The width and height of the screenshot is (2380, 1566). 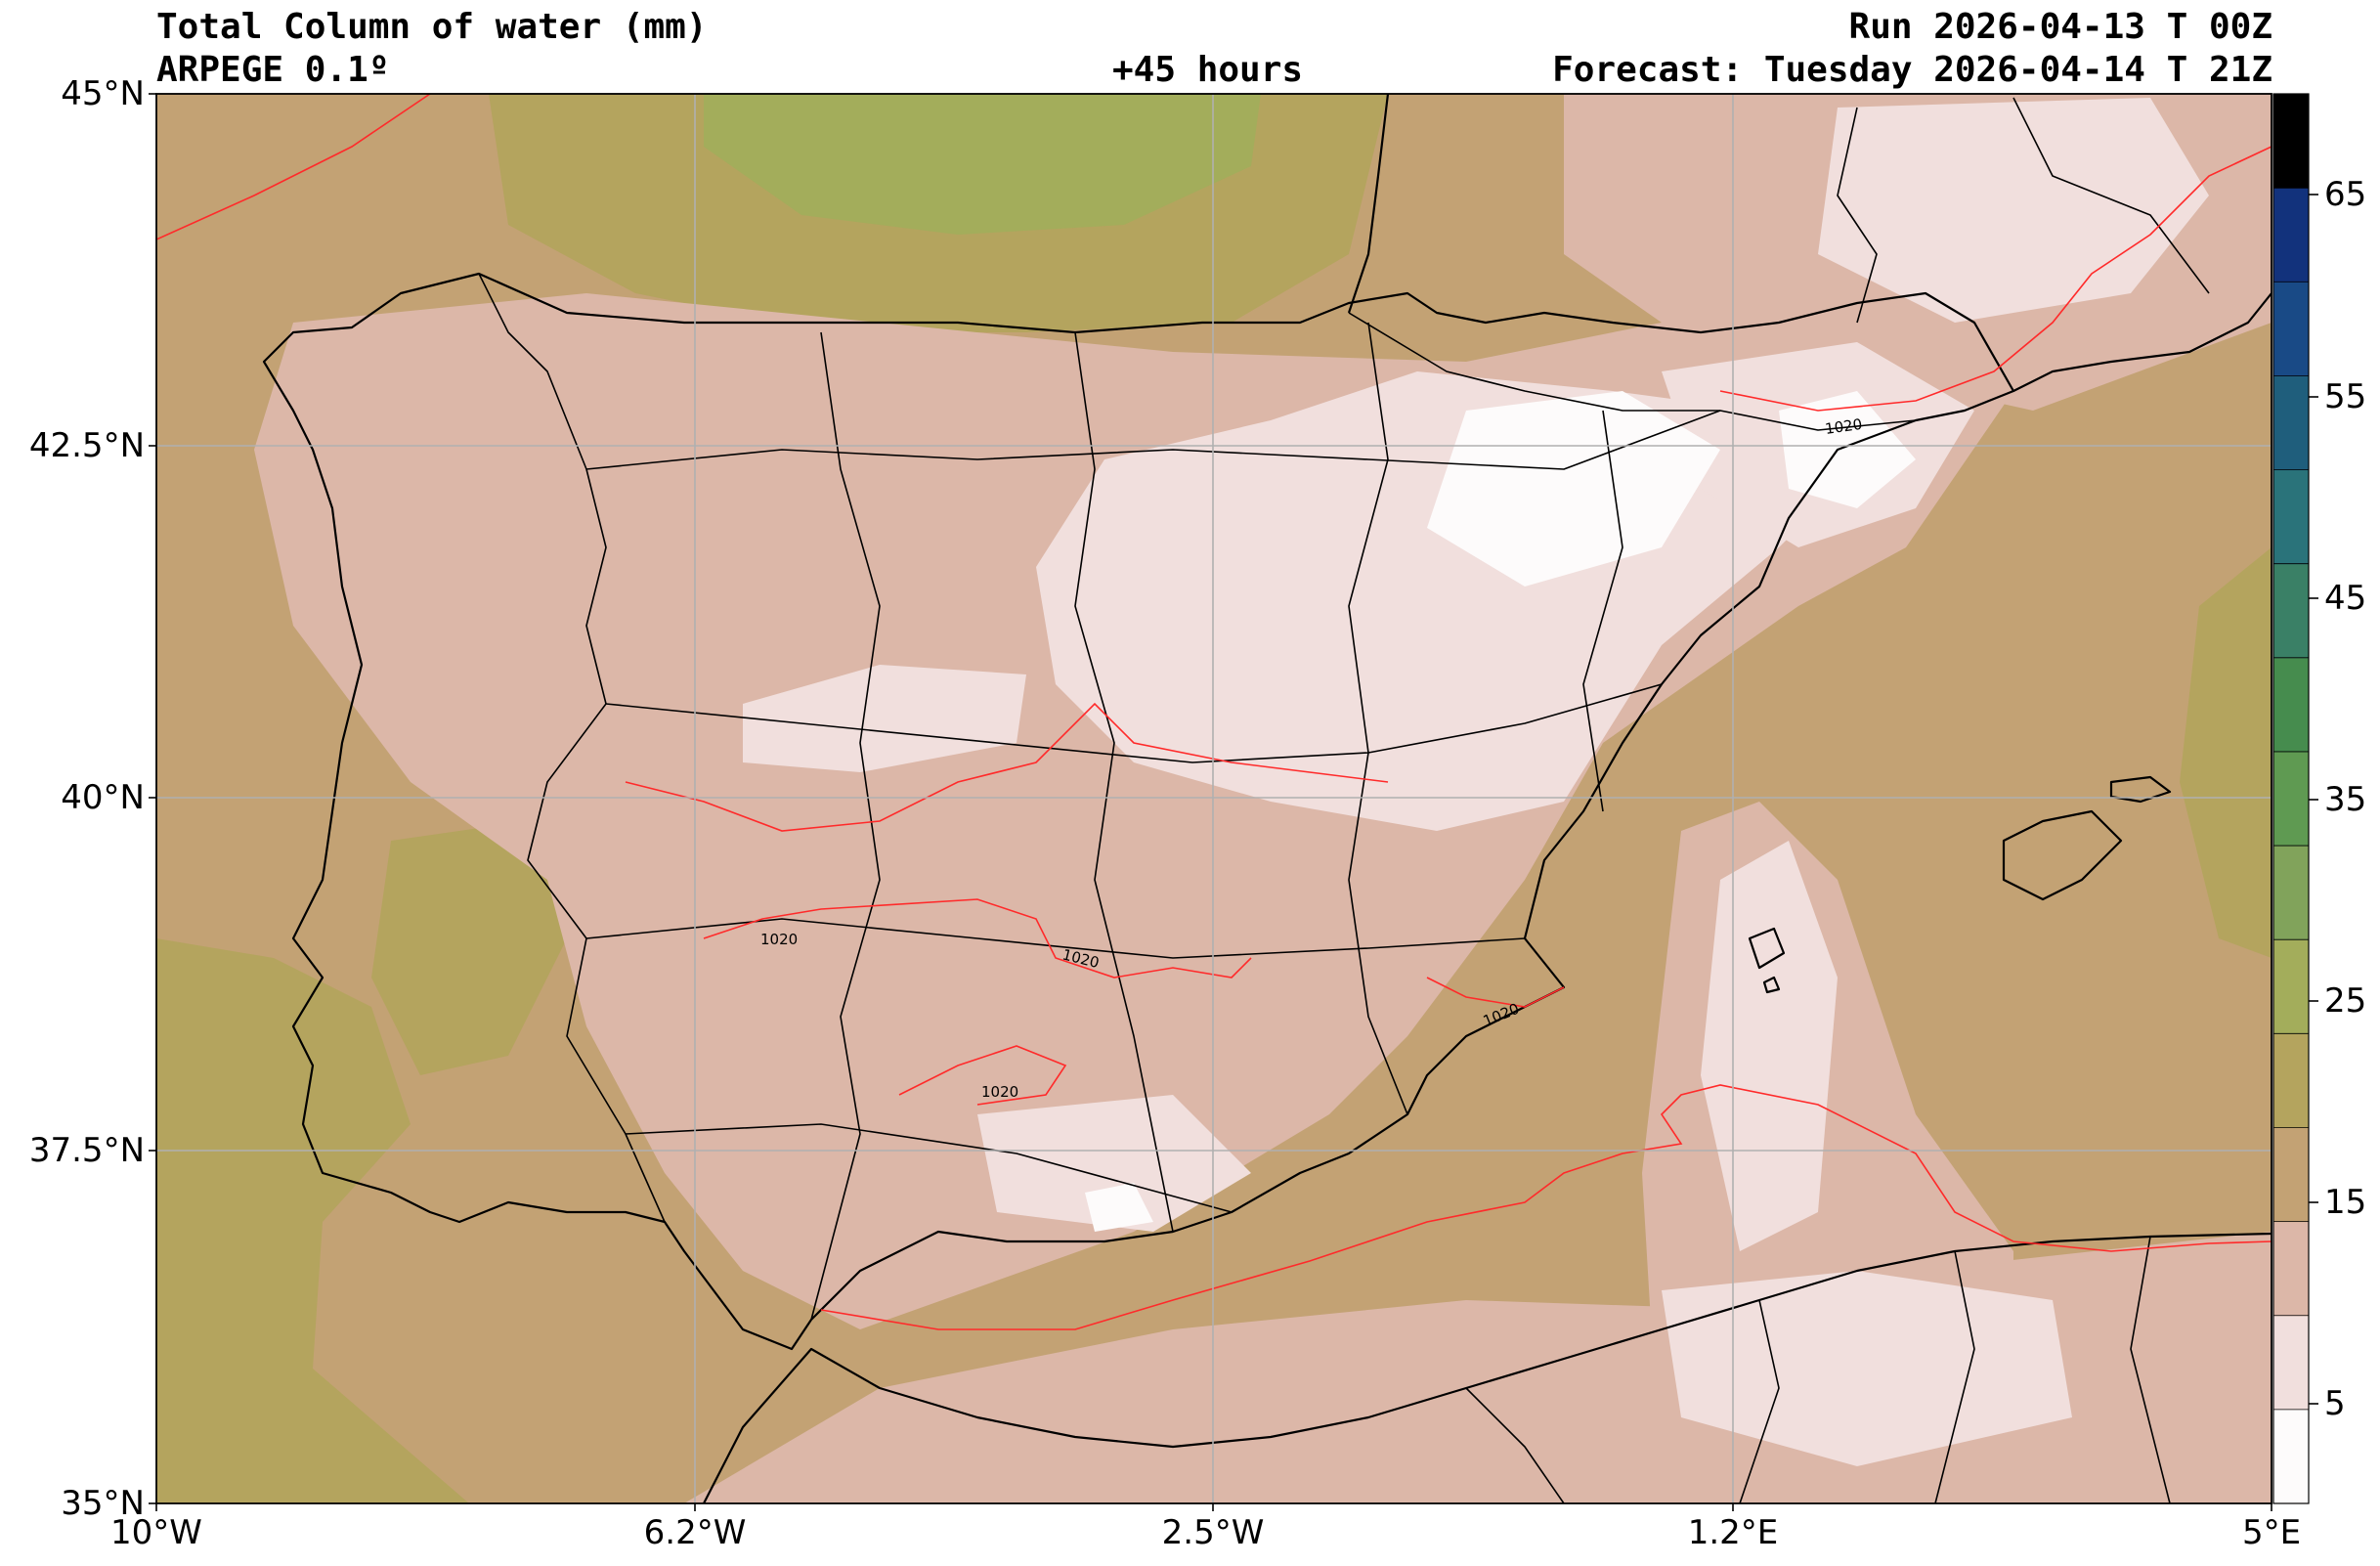 I want to click on water-field-band-20-25-atlantic, so click(x=312, y=1220).